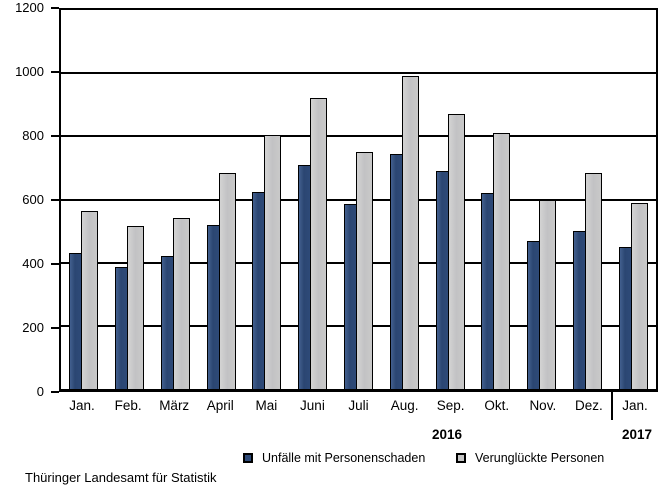  Describe the element at coordinates (637, 434) in the screenshot. I see `year-label-2017: 2017` at that location.